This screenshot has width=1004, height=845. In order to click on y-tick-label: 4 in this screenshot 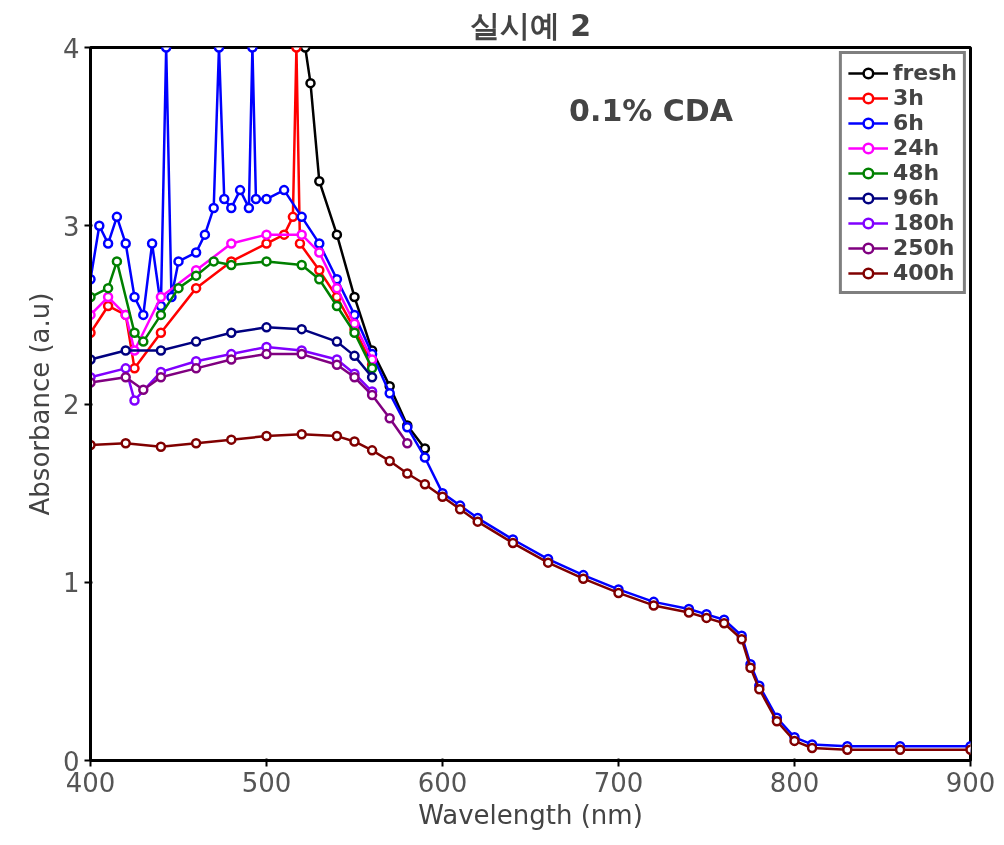, I will do `click(71, 48)`.